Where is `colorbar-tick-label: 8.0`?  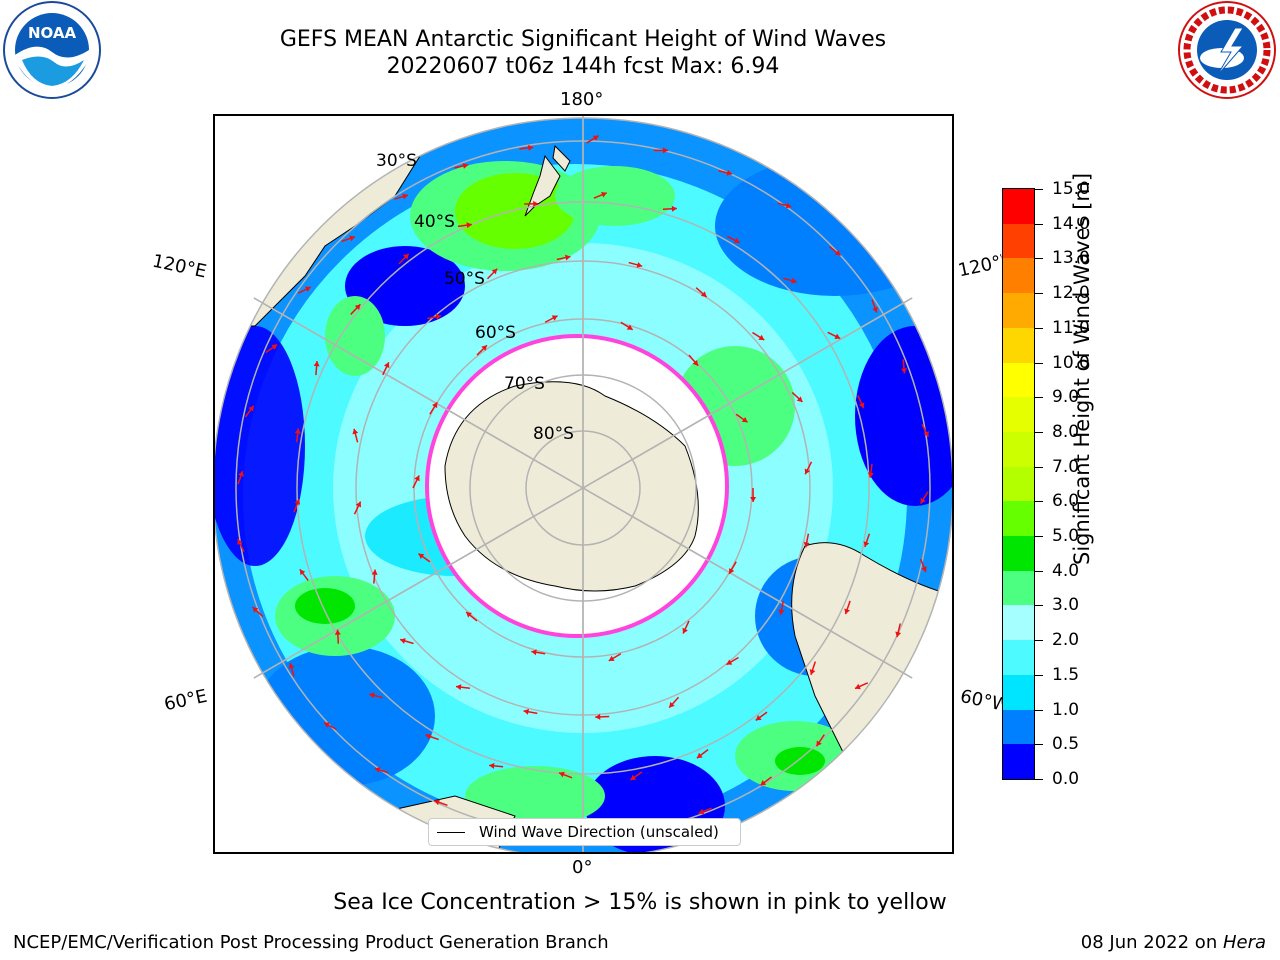 colorbar-tick-label: 8.0 is located at coordinates (1066, 431).